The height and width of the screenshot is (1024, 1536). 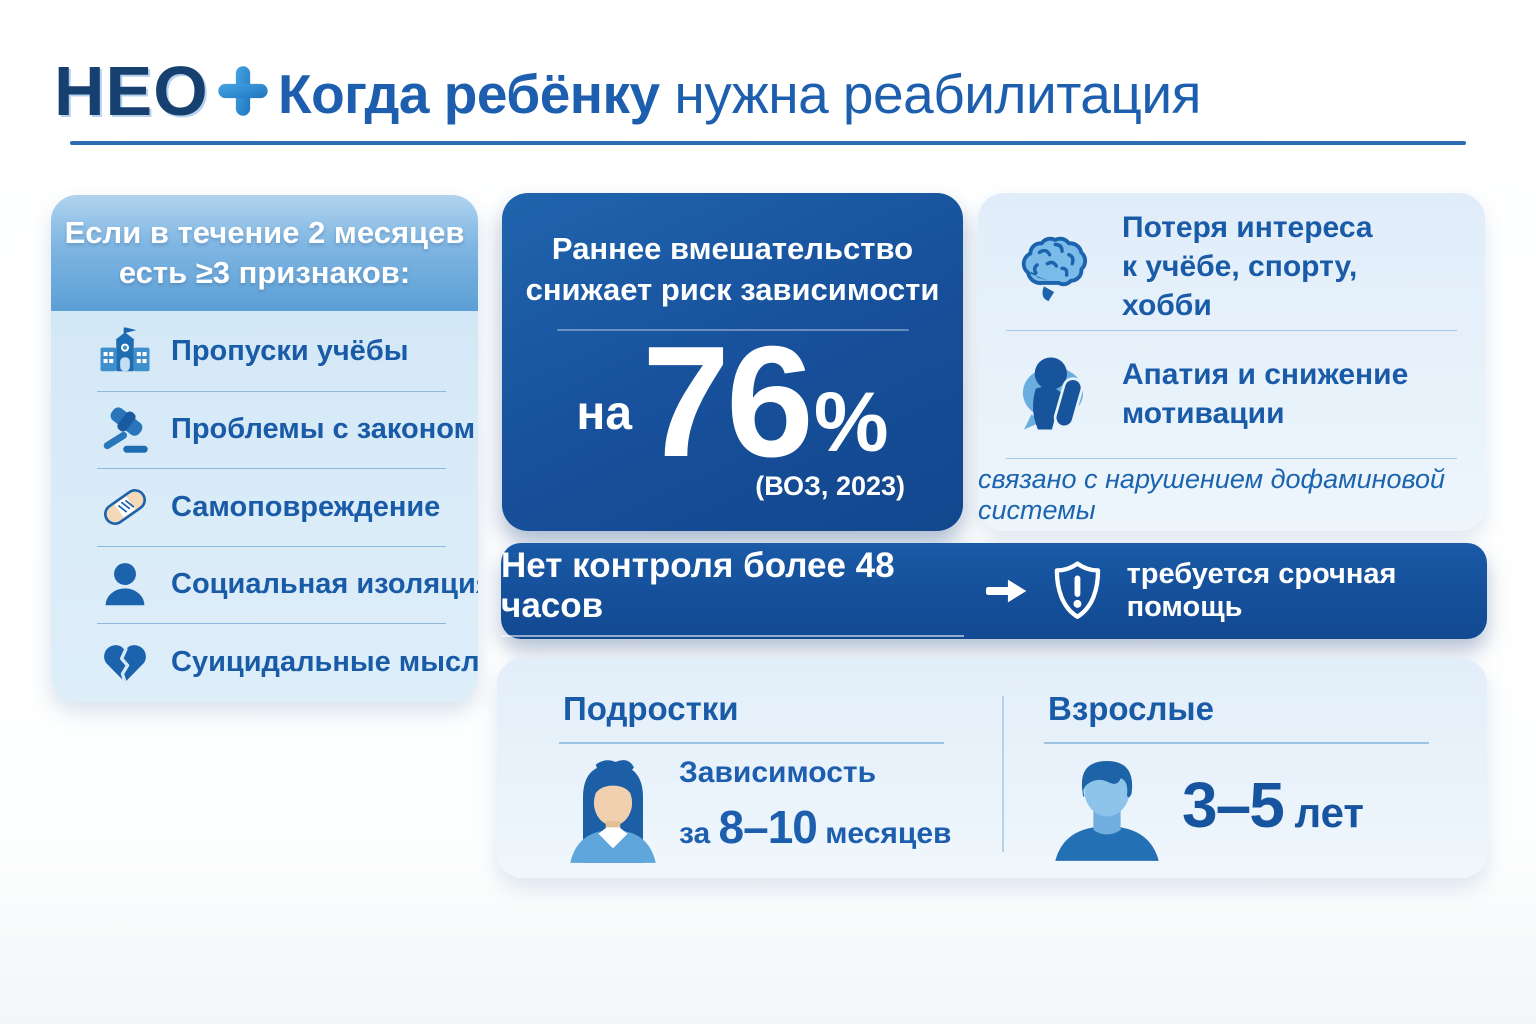 I want to click on apathy-icon, so click(x=1053, y=394).